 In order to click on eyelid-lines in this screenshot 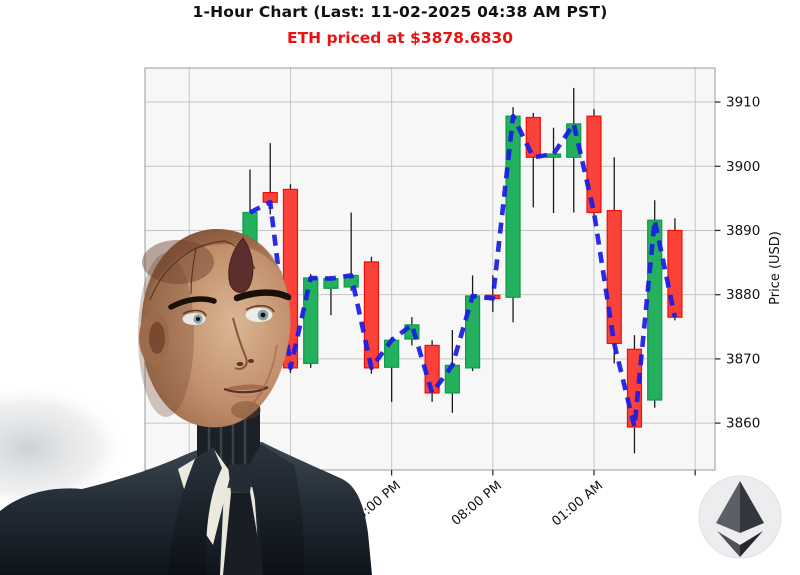, I will do `click(228, 311)`.